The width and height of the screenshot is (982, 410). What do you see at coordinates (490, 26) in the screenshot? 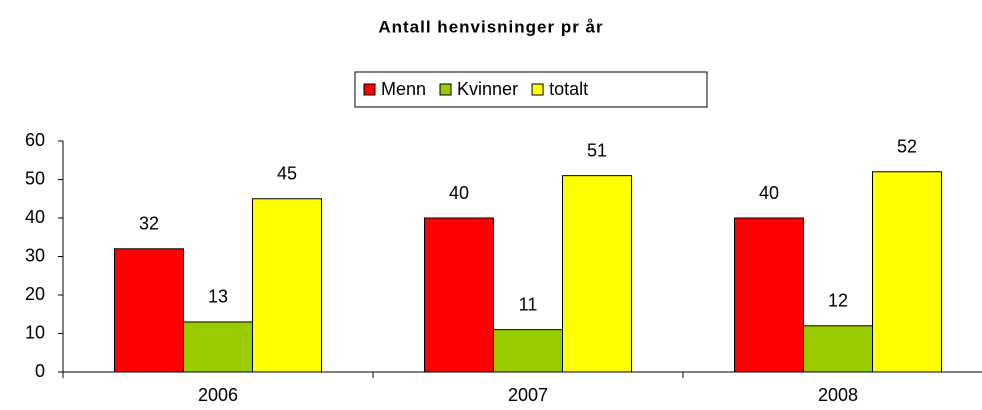
I see `chart-title: Antall henvisninger pr år` at bounding box center [490, 26].